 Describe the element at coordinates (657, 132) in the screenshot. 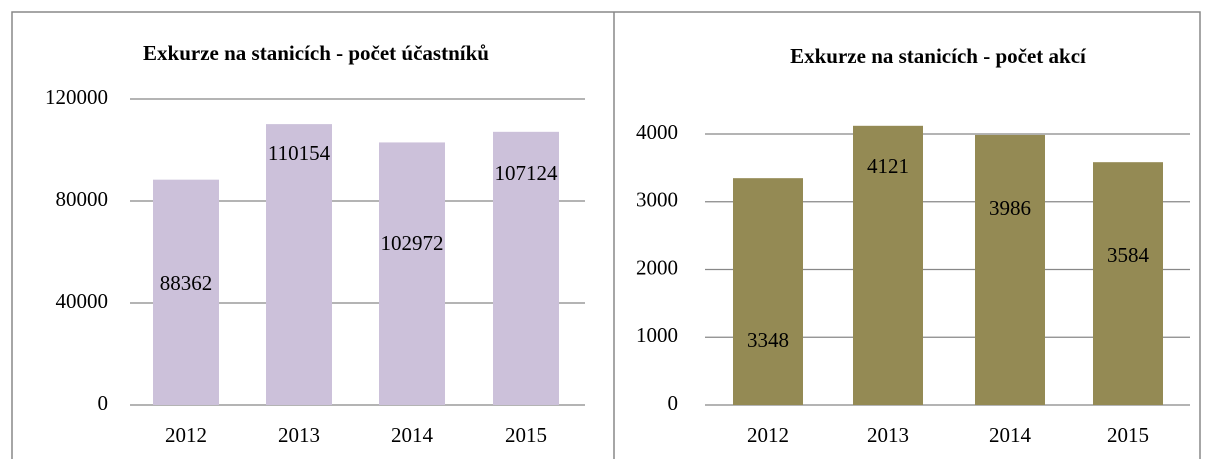

I see `y-tick-label: 4000` at that location.